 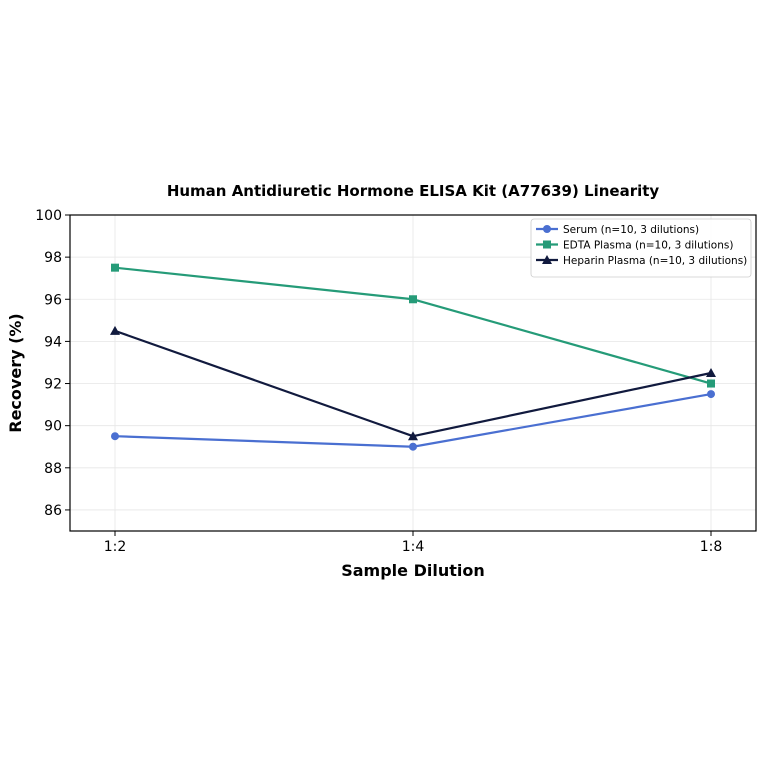 What do you see at coordinates (631, 230) in the screenshot?
I see `legend-label: Serum (n=10, 3 dilutions)` at bounding box center [631, 230].